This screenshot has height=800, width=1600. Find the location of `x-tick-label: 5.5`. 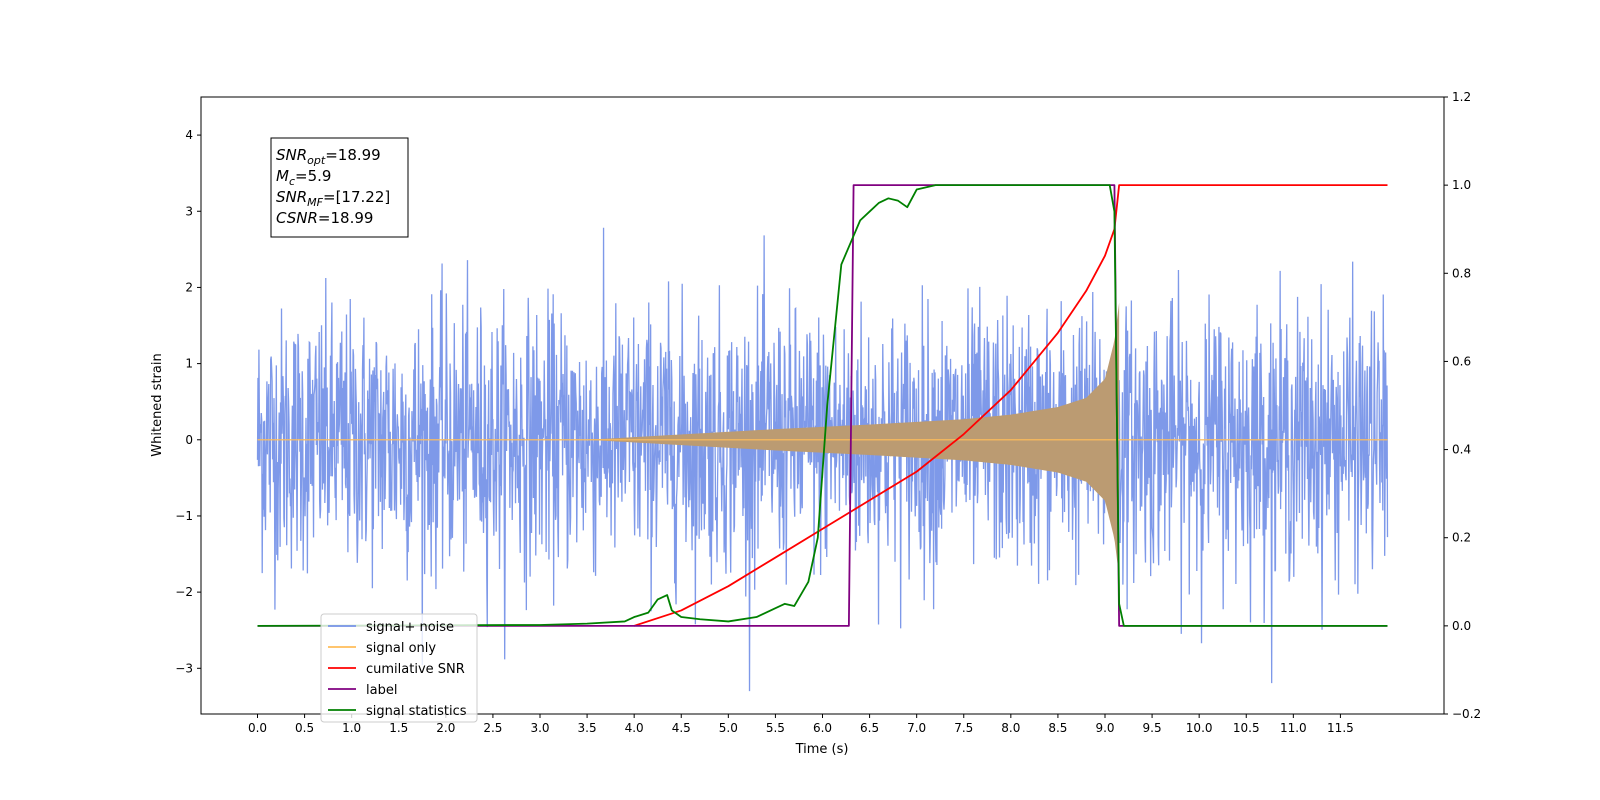

x-tick-label: 5.5 is located at coordinates (775, 728).